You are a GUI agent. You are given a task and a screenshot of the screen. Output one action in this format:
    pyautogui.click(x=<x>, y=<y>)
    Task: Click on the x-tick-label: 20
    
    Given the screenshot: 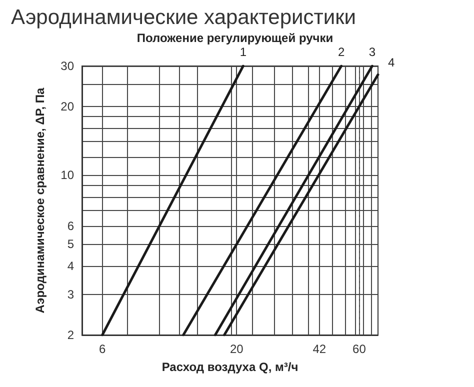 What is the action you would take?
    pyautogui.click(x=237, y=349)
    